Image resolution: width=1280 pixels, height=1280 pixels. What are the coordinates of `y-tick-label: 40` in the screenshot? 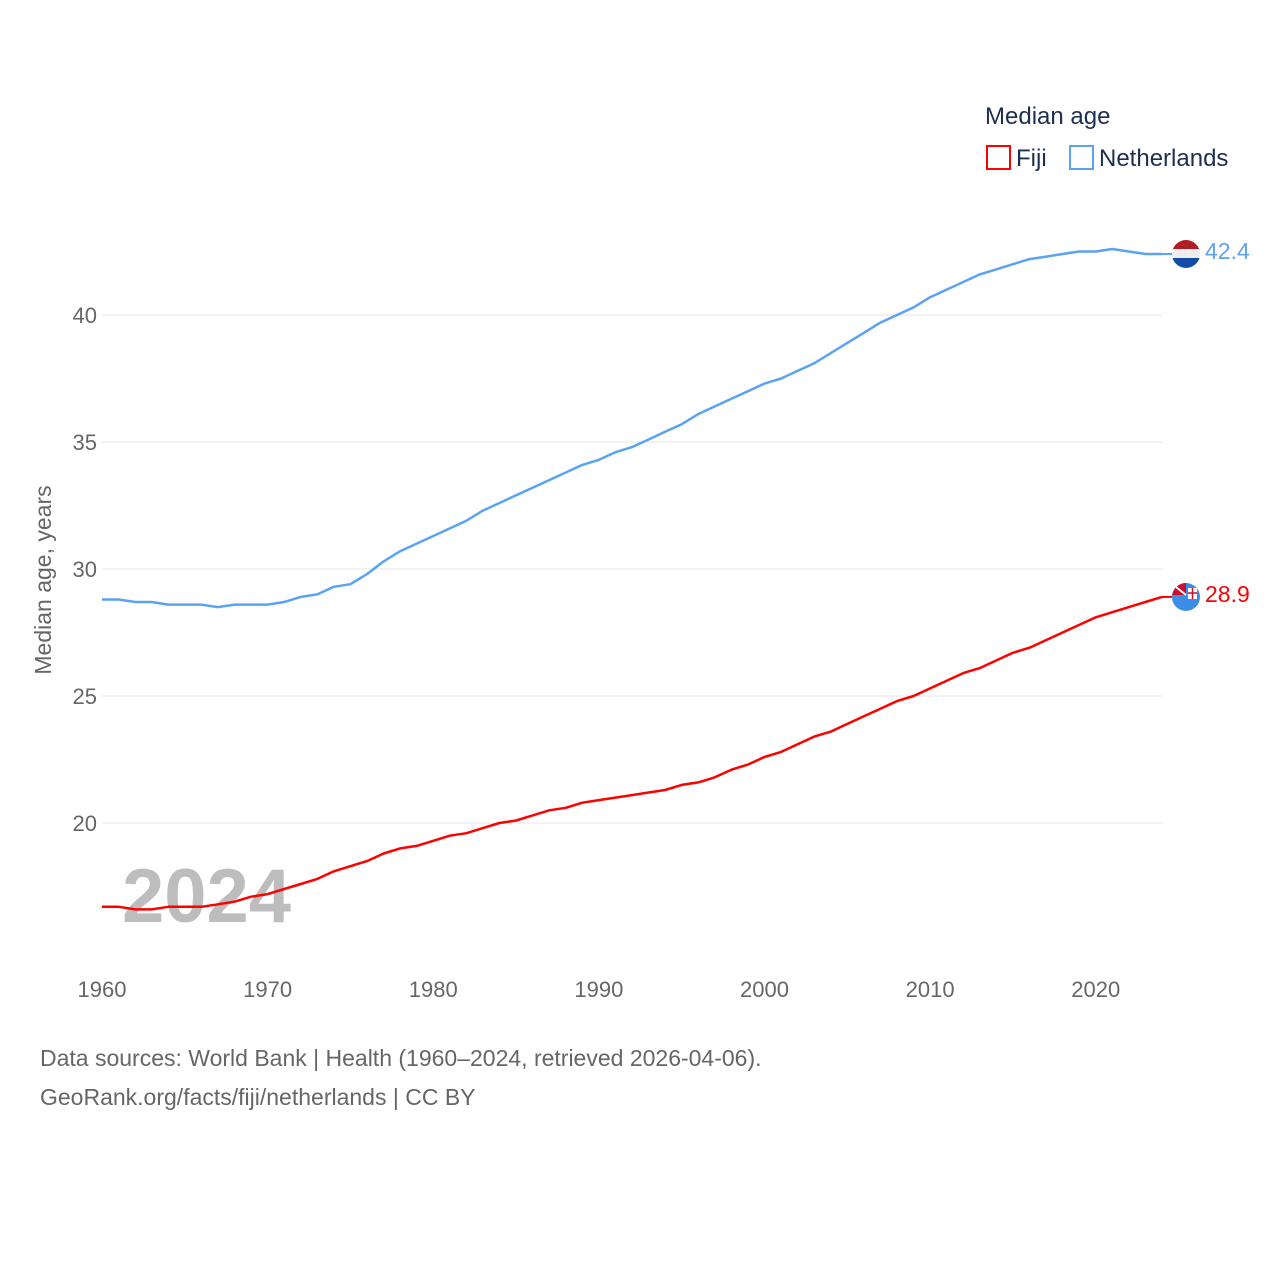 It's located at (85, 315).